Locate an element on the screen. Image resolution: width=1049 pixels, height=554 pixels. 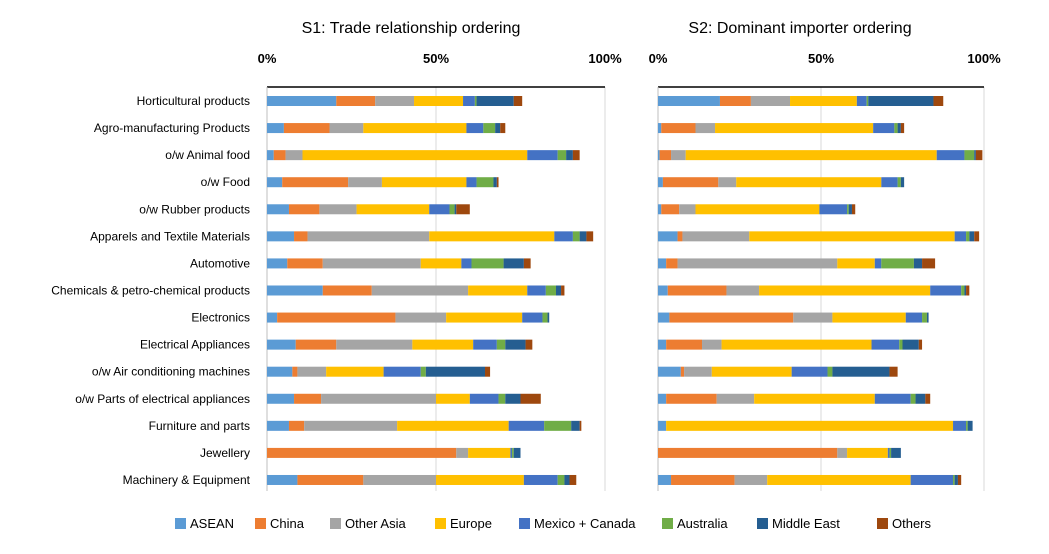
tick-label: 50% is located at coordinates (821, 58).